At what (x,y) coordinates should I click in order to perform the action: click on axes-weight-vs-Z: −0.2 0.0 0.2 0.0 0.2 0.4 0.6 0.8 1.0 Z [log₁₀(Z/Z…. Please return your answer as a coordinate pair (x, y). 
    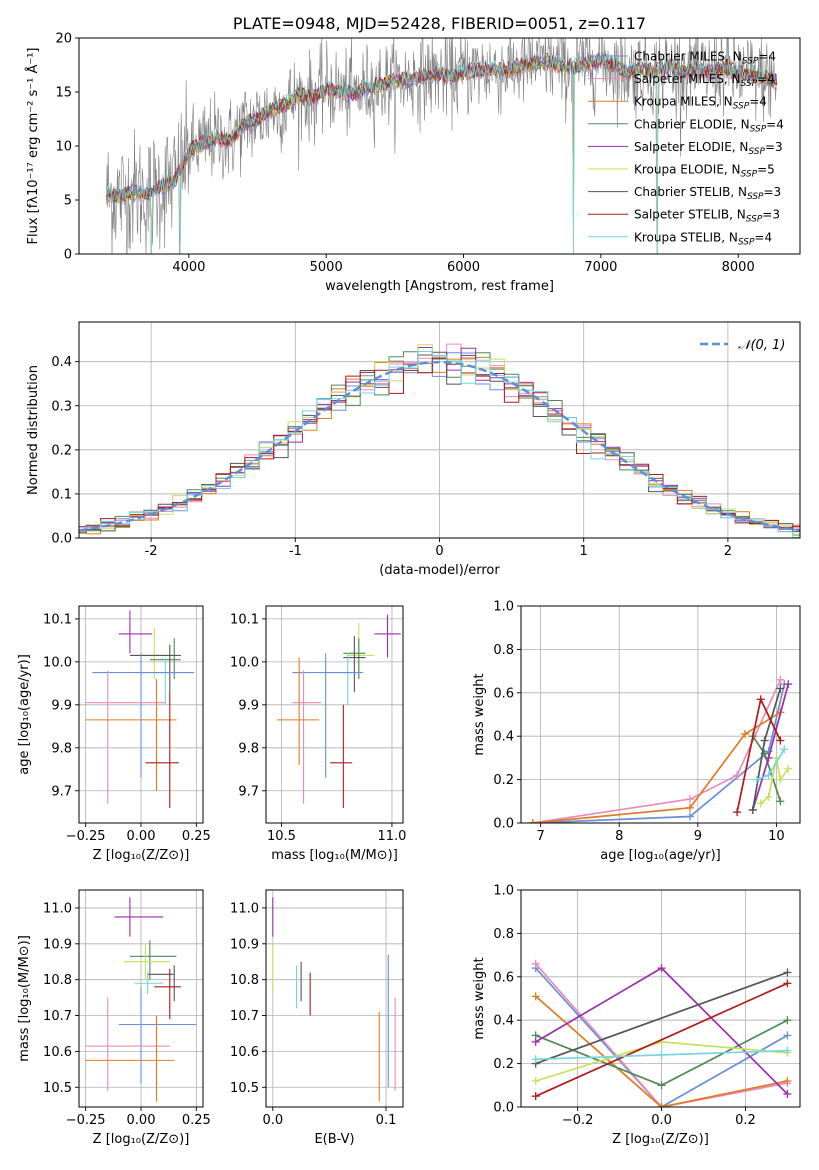
    Looking at the image, I should click on (636, 1015).